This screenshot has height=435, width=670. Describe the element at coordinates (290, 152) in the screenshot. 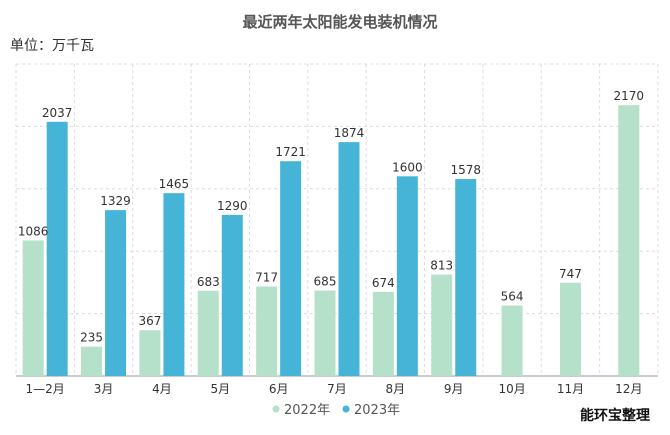

I see `data-label-2023-5: 1721` at that location.